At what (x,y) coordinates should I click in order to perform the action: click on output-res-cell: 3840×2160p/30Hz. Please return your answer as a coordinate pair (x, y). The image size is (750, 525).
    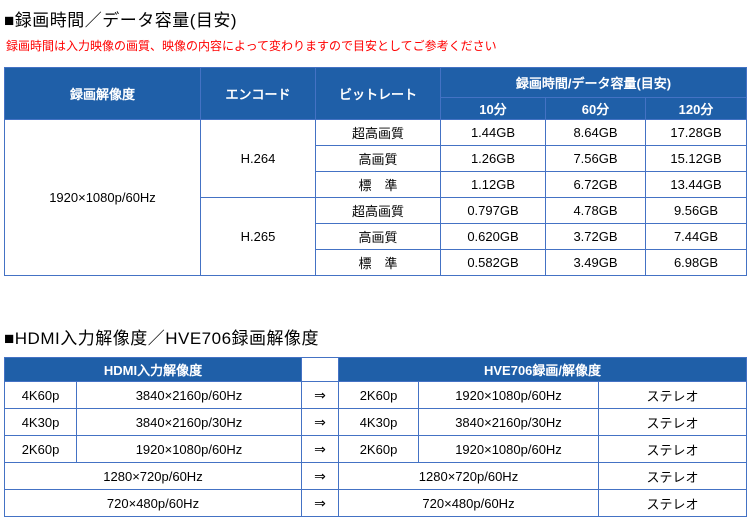
    Looking at the image, I should click on (508, 422).